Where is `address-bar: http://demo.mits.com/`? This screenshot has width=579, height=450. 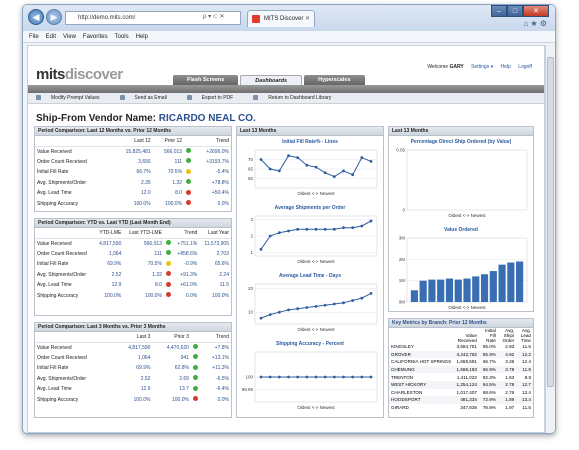
address-bar: http://demo.mits.com/ is located at coordinates (153, 18).